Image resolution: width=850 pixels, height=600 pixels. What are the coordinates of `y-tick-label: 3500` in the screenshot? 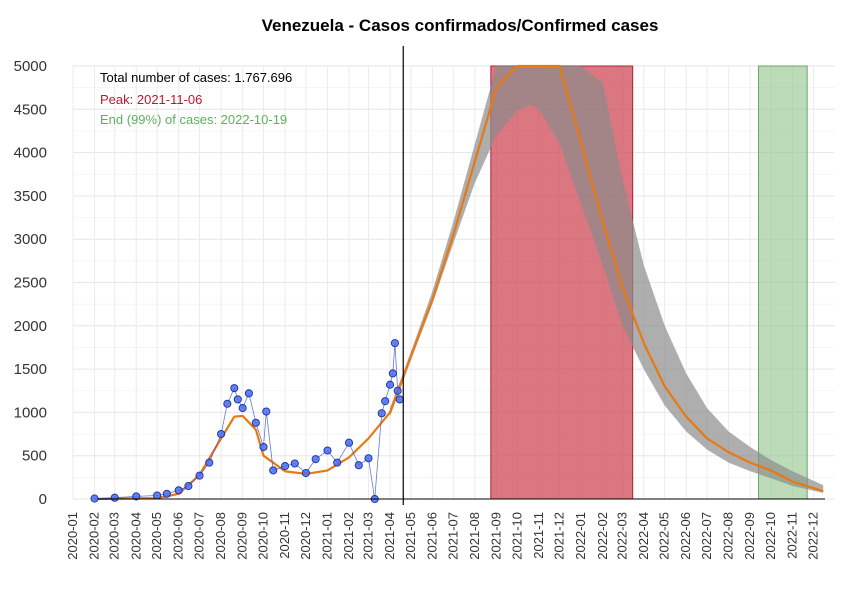 It's located at (30, 196).